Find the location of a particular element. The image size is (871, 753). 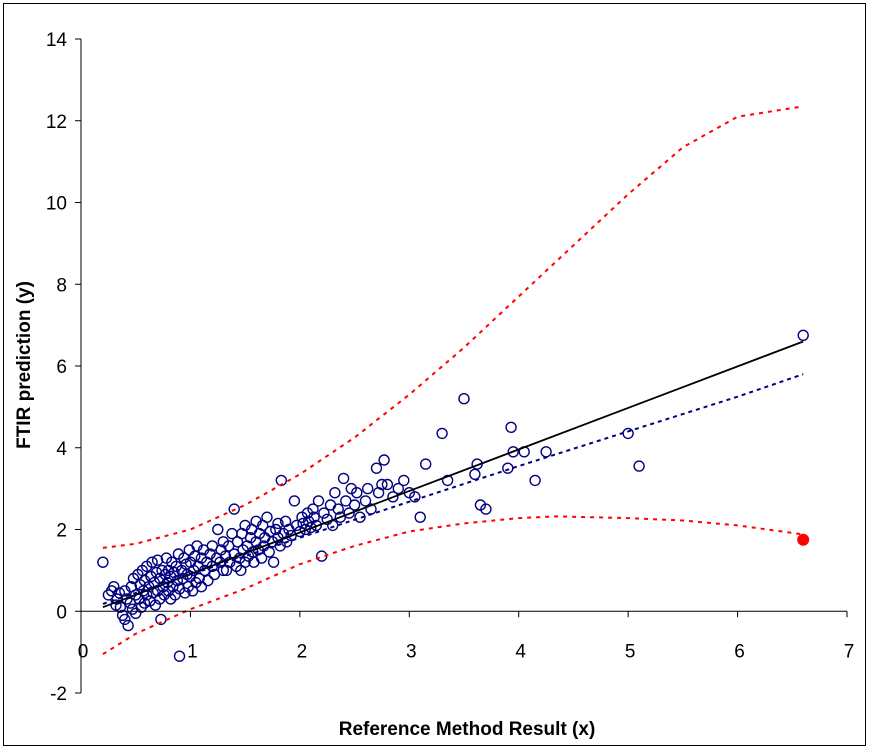

y-tick-label: 8 is located at coordinates (61, 285).